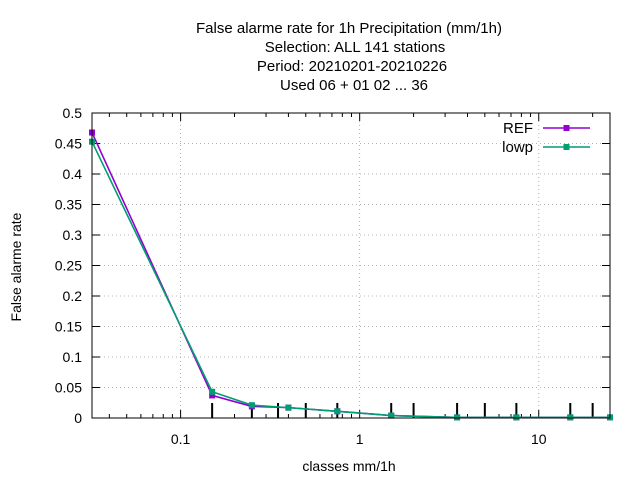  Describe the element at coordinates (539, 439) in the screenshot. I see `x-tick-label: 10` at that location.